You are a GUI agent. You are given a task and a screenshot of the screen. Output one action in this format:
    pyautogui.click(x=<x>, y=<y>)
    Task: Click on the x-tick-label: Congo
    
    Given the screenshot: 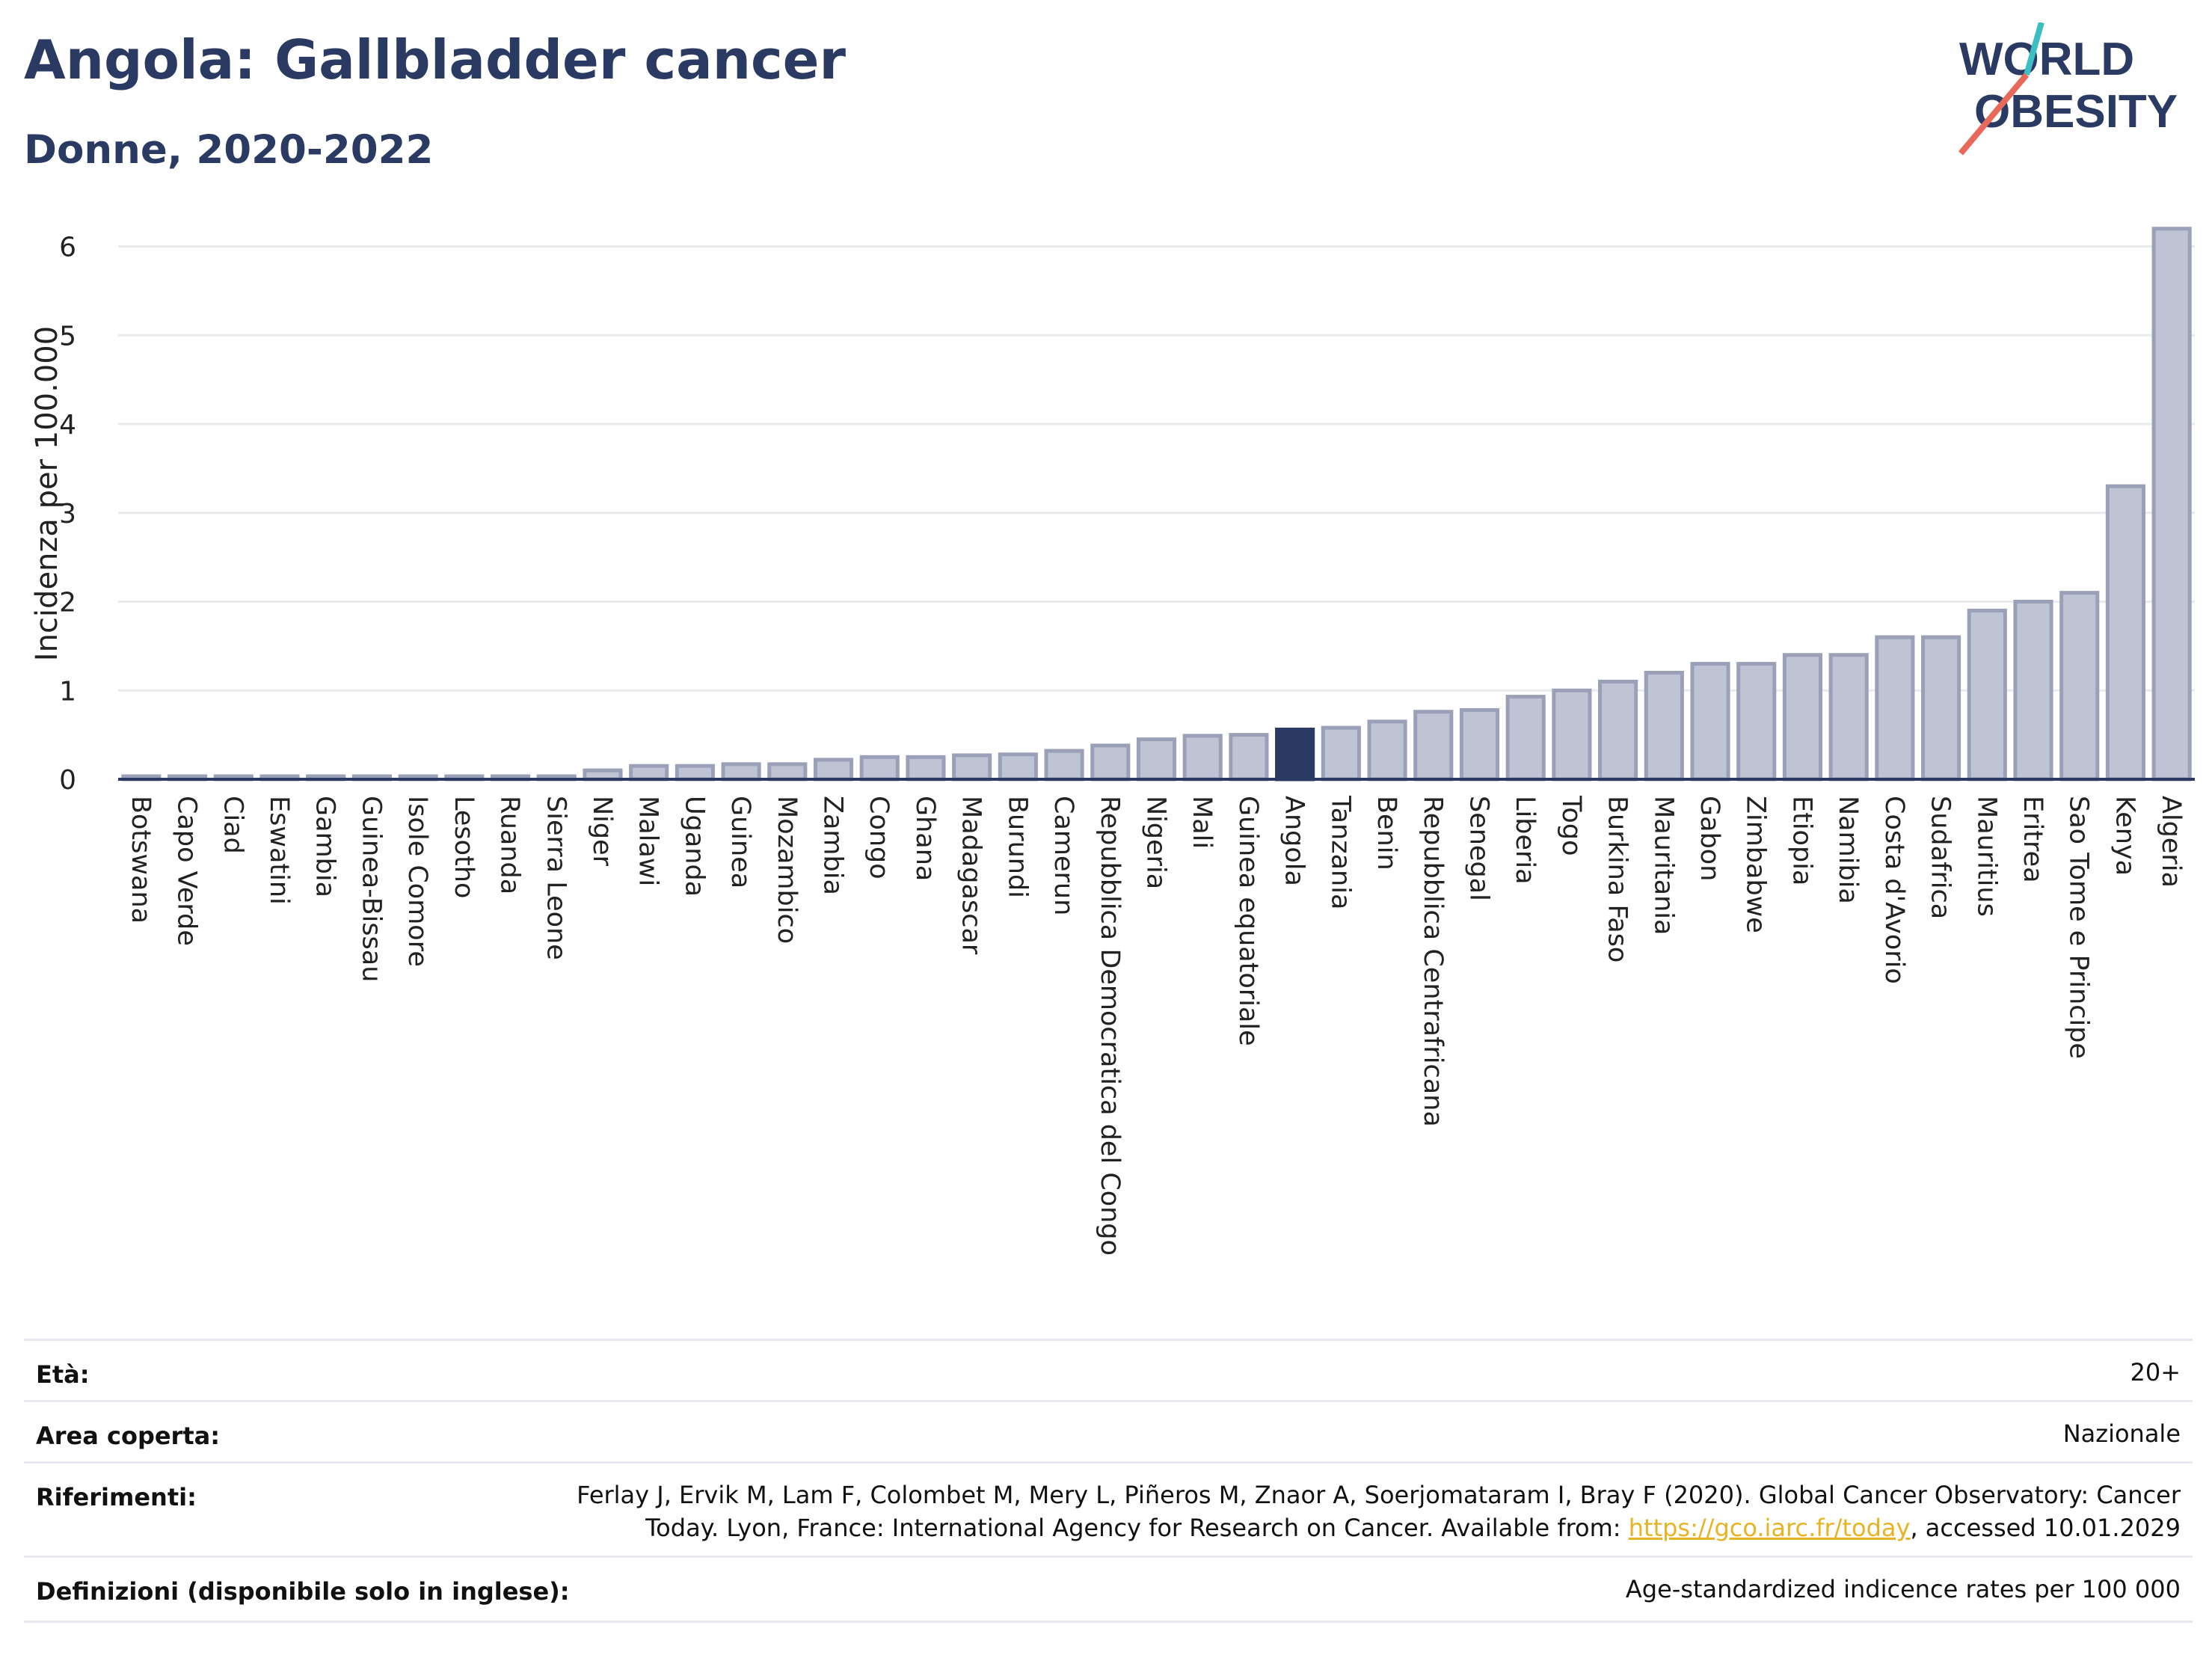 What is the action you would take?
    pyautogui.click(x=879, y=837)
    